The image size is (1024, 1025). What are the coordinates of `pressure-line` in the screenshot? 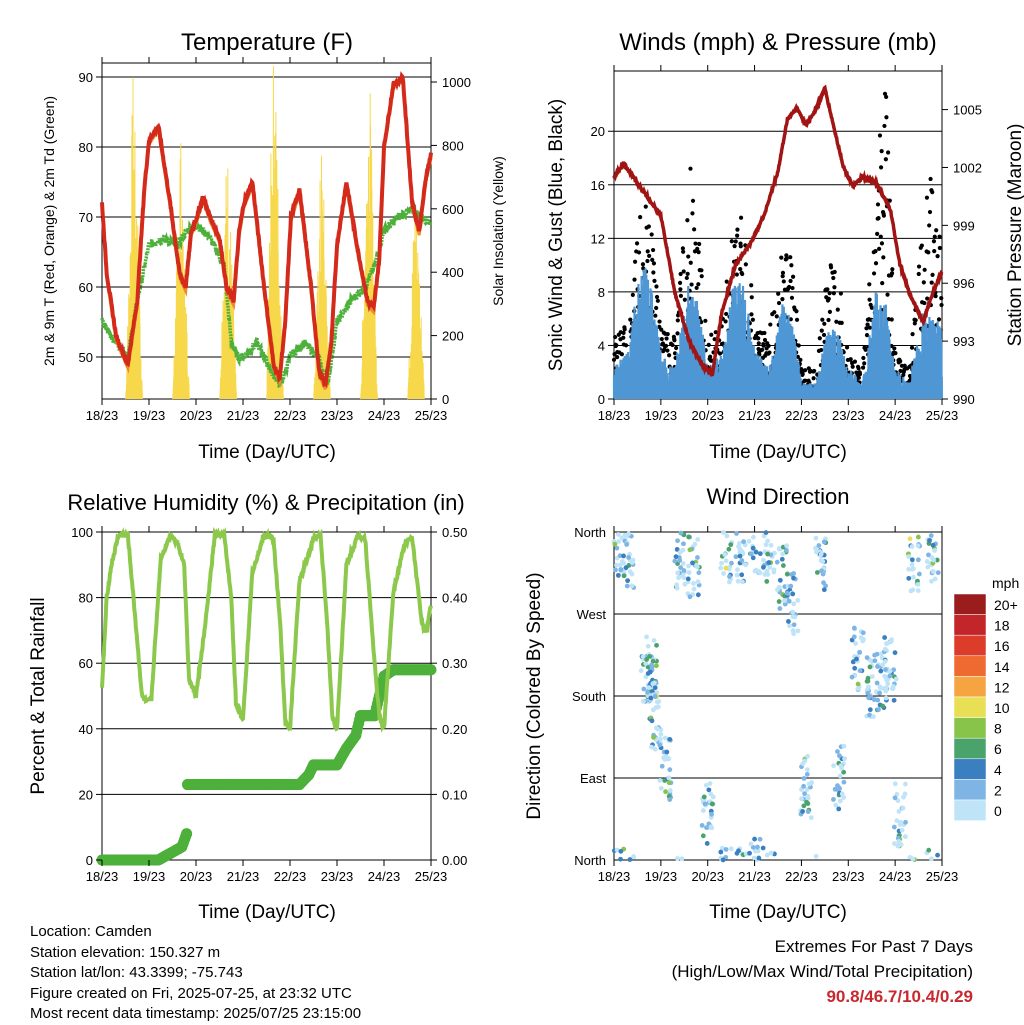 It's located at (778, 231).